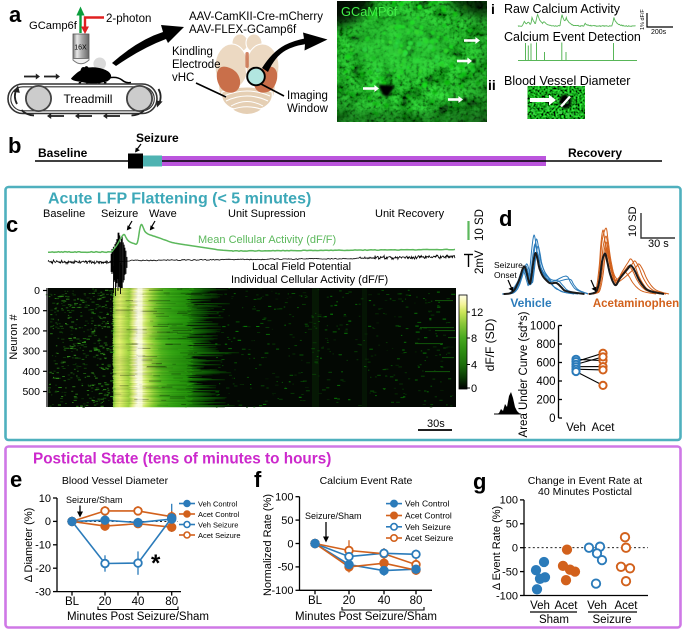  I want to click on svg-text: 30s, so click(436, 424).